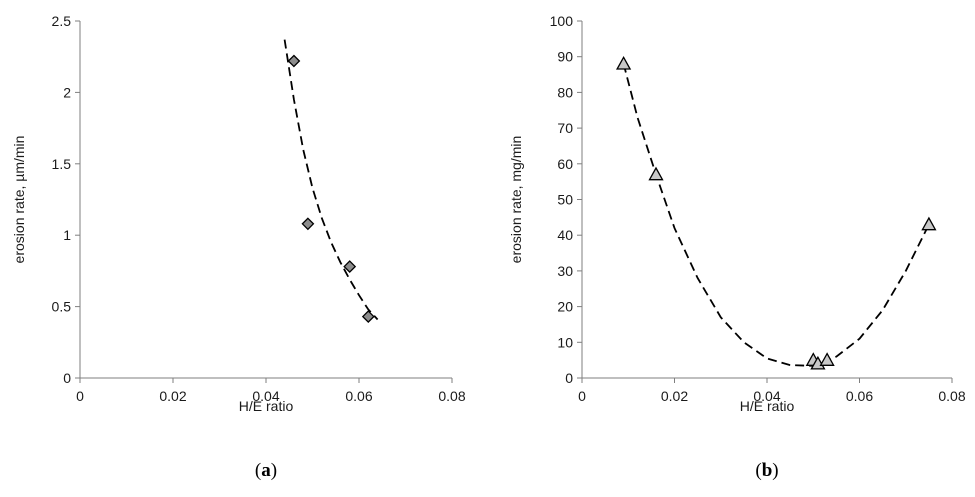  Describe the element at coordinates (258, 470) in the screenshot. I see `pa-panel-label-open: (` at that location.